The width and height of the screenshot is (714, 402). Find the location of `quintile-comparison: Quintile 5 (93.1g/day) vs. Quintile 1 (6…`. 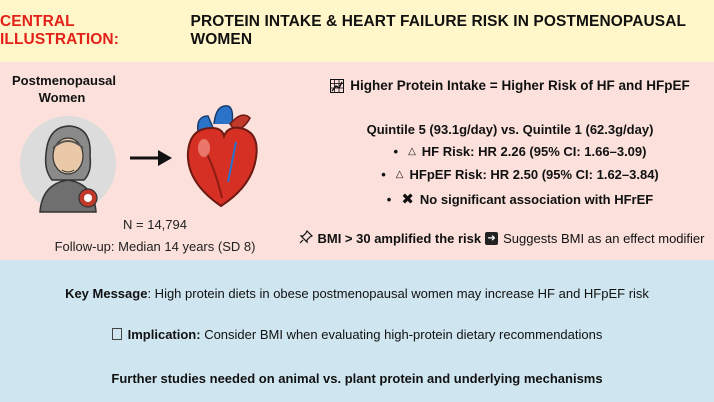

quintile-comparison: Quintile 5 (93.1g/day) vs. Quintile 1 (6… is located at coordinates (510, 129).